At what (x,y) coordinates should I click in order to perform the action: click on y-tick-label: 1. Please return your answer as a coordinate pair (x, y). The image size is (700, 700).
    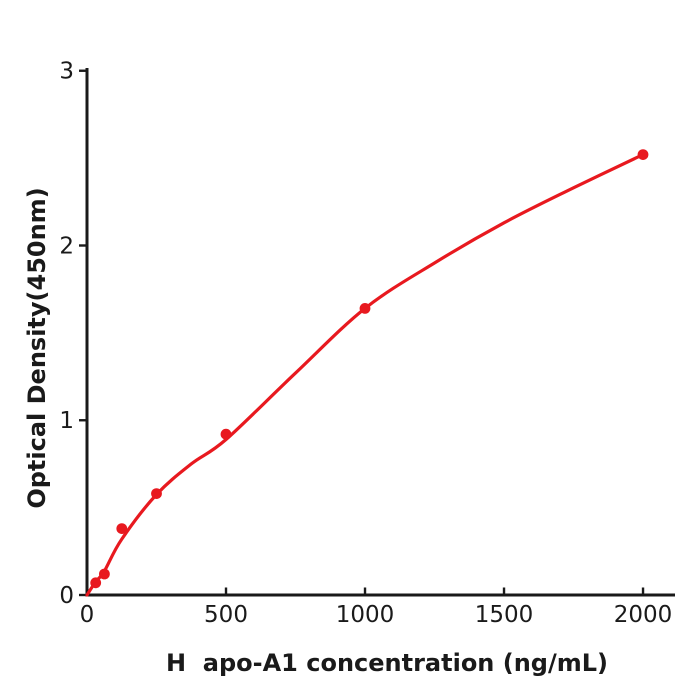
    Looking at the image, I should click on (66, 421).